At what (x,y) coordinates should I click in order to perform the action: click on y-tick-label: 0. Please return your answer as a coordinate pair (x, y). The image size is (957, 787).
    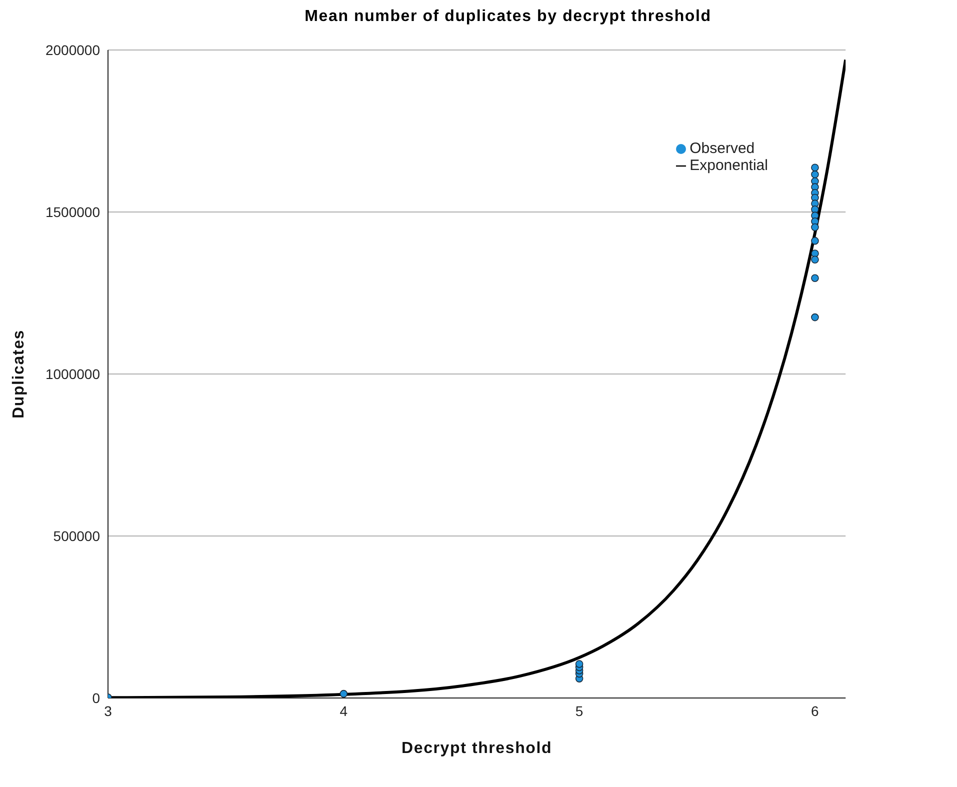
    Looking at the image, I should click on (96, 698).